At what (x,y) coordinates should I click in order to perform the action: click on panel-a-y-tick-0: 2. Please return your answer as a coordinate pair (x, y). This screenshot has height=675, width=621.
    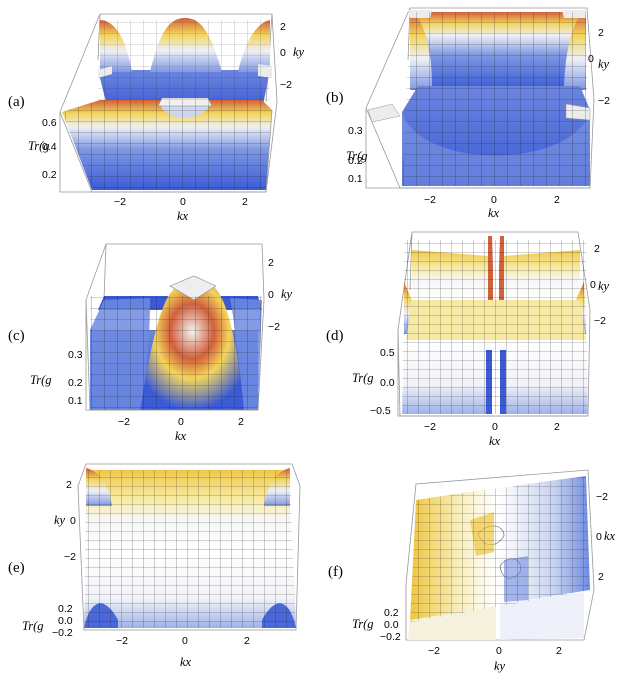
    Looking at the image, I should click on (283, 27).